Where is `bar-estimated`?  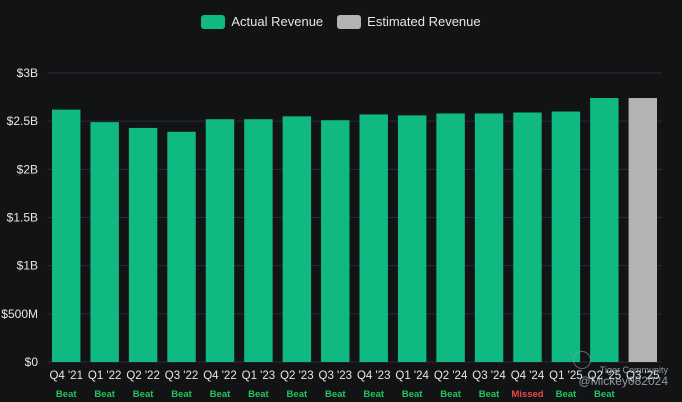 bar-estimated is located at coordinates (643, 230).